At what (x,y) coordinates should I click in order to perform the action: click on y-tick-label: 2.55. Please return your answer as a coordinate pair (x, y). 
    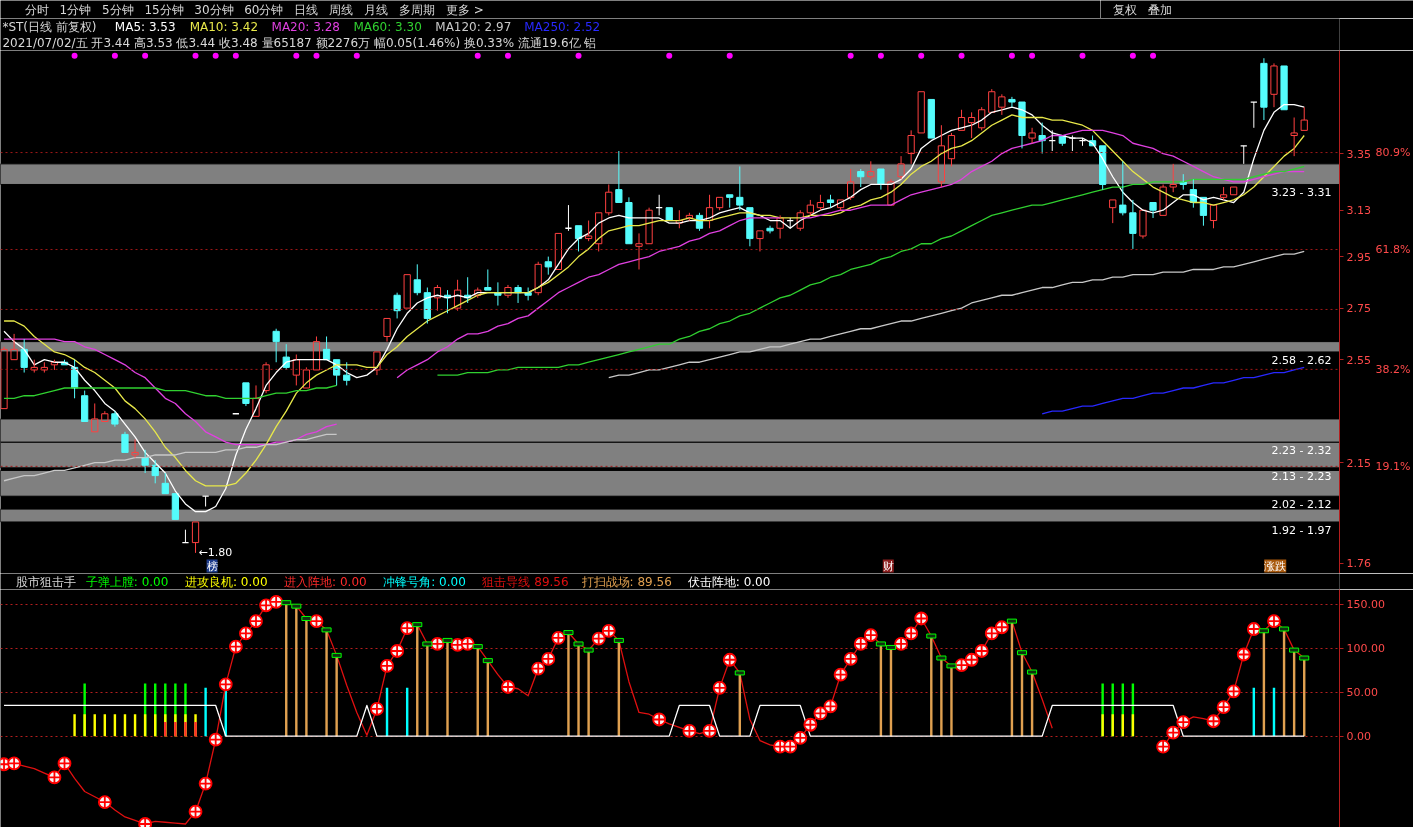
    Looking at the image, I should click on (1358, 360).